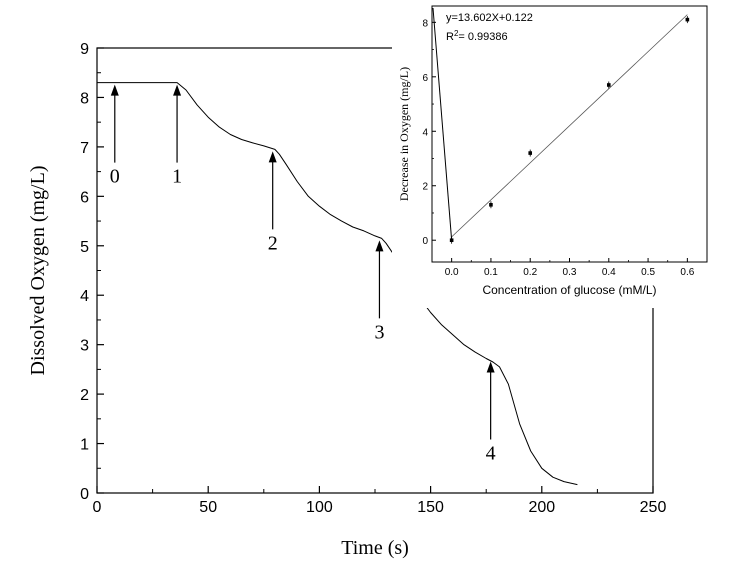  Describe the element at coordinates (273, 243) in the screenshot. I see `annotation-label: 2` at that location.